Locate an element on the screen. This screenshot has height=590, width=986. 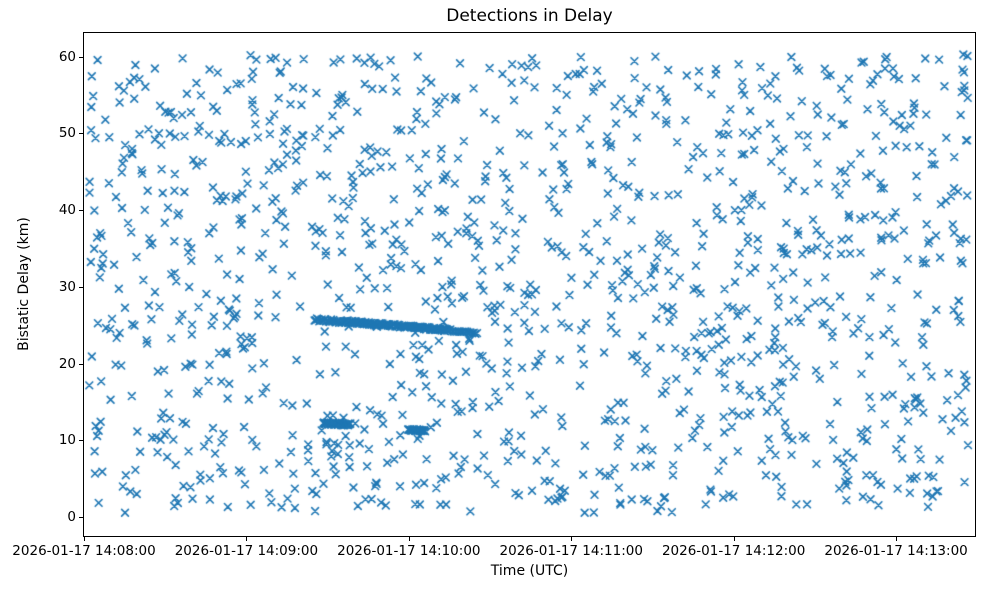
y-tick-label: 30 is located at coordinates (67, 286).